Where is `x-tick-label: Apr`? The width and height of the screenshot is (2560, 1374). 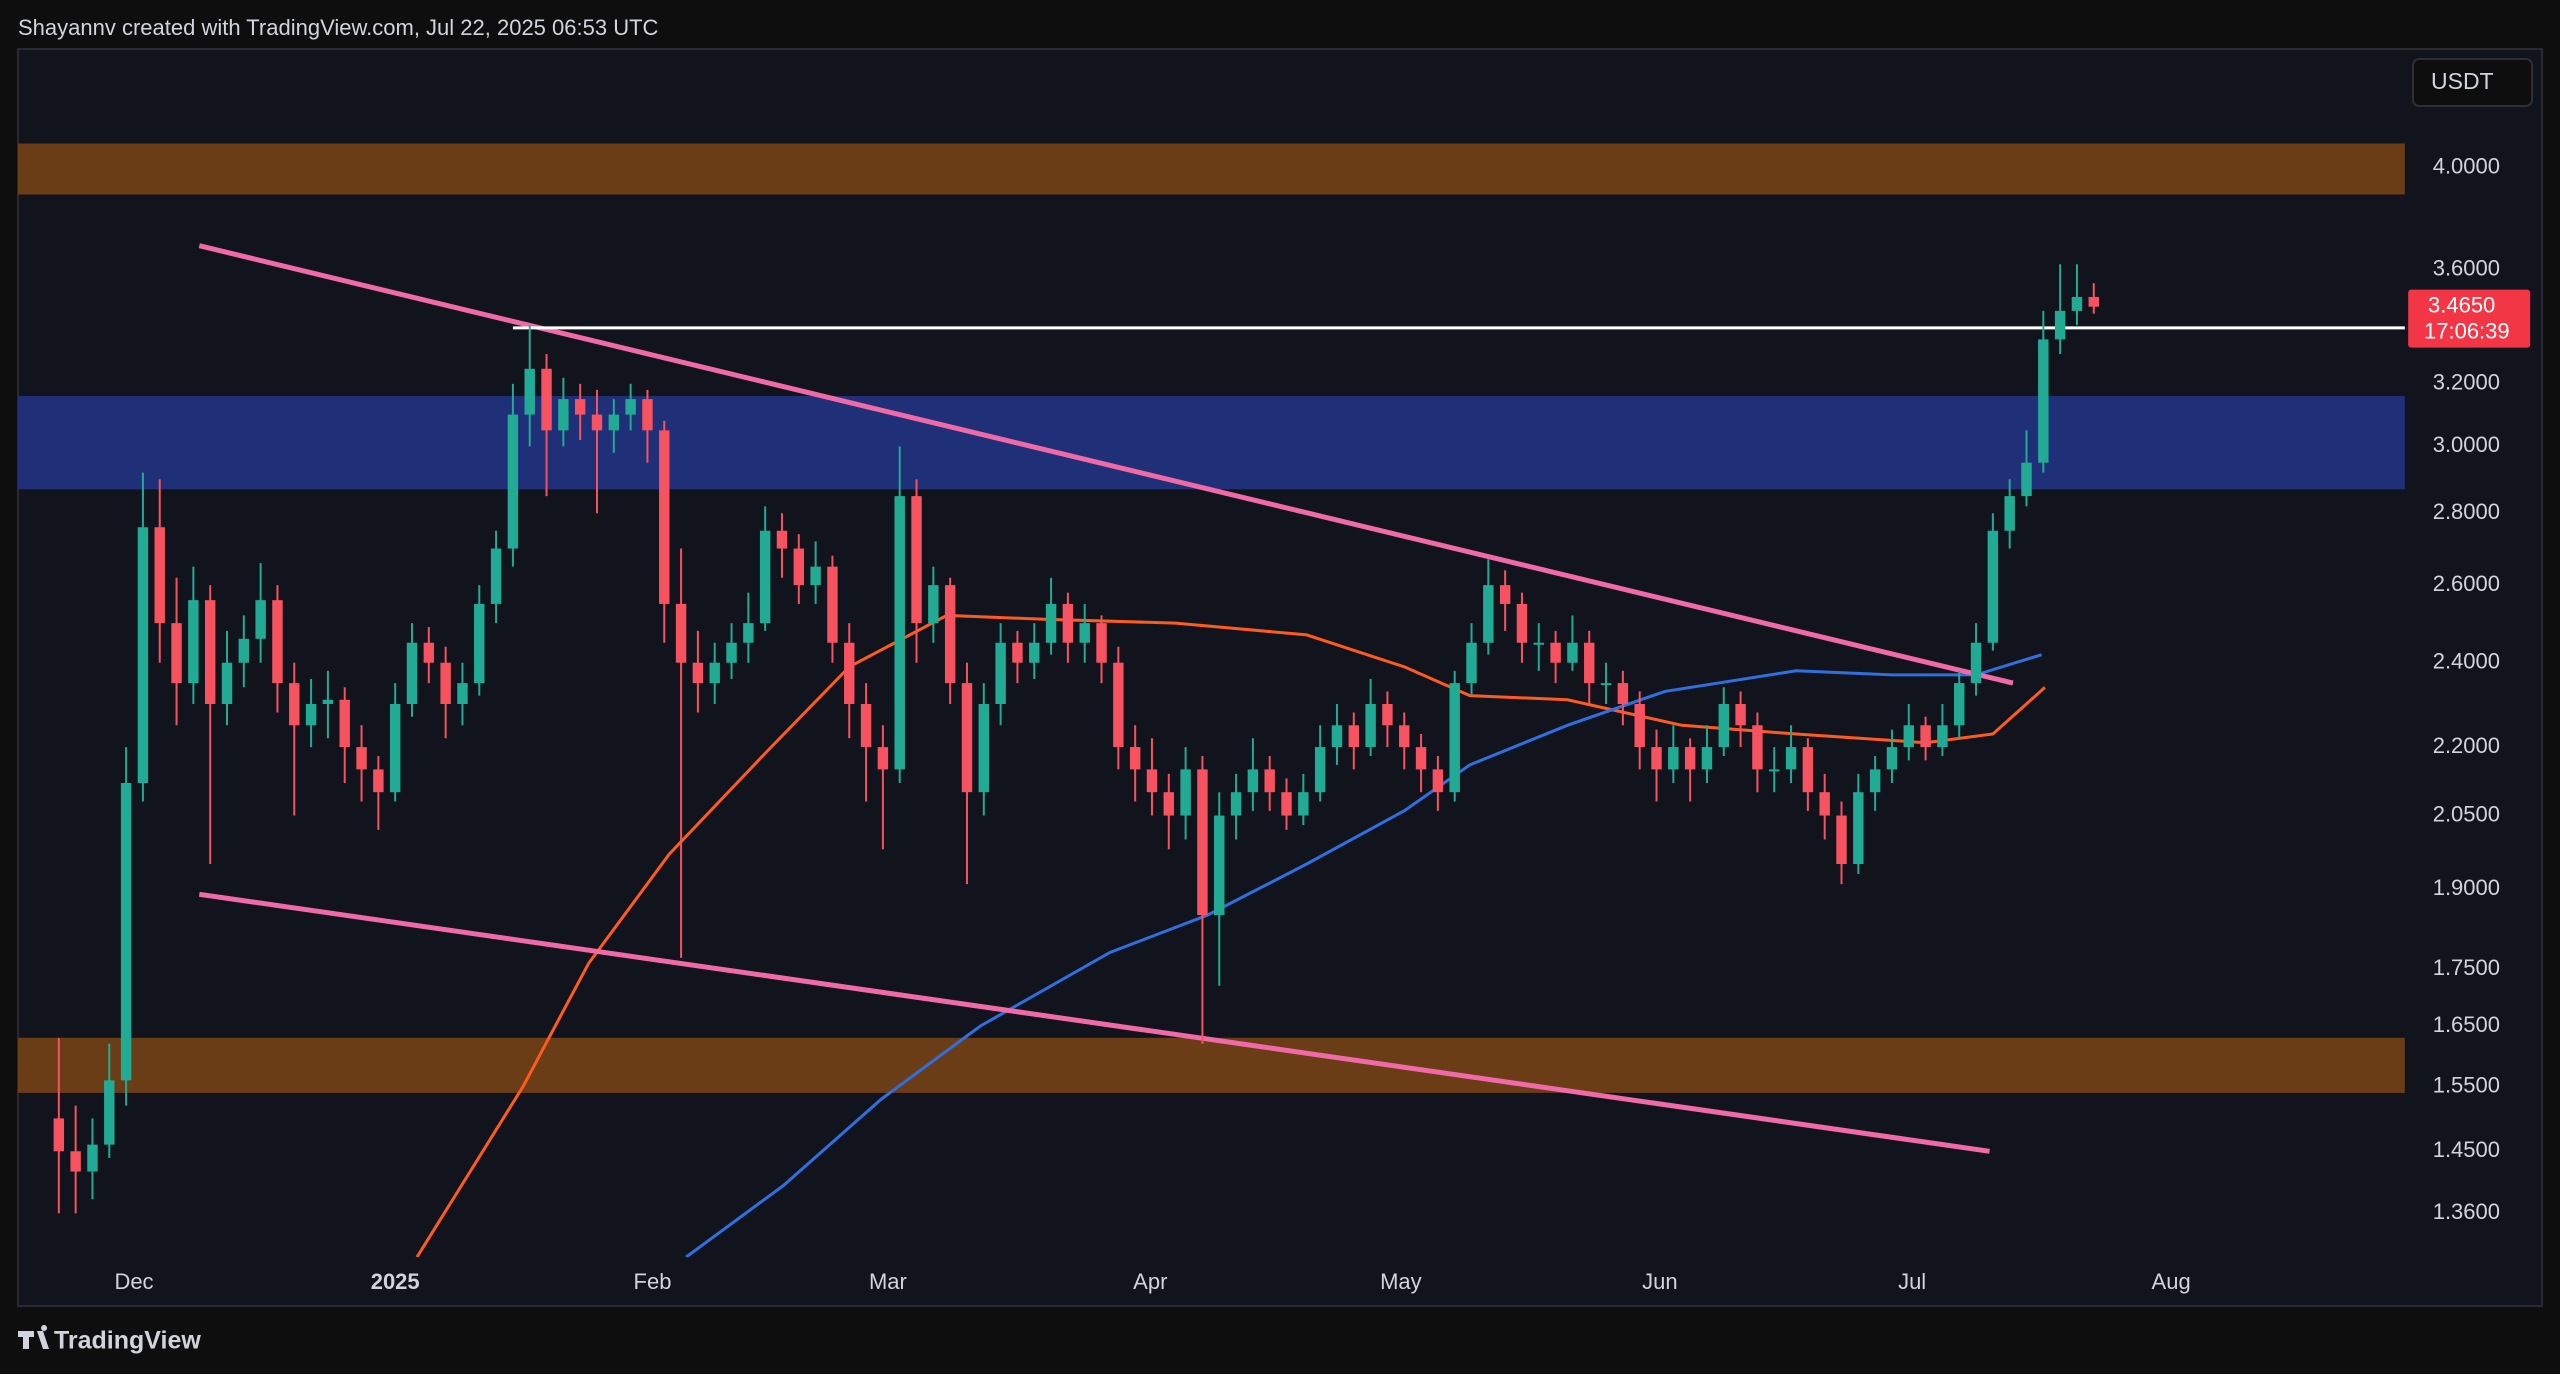 x-tick-label: Apr is located at coordinates (1150, 1281).